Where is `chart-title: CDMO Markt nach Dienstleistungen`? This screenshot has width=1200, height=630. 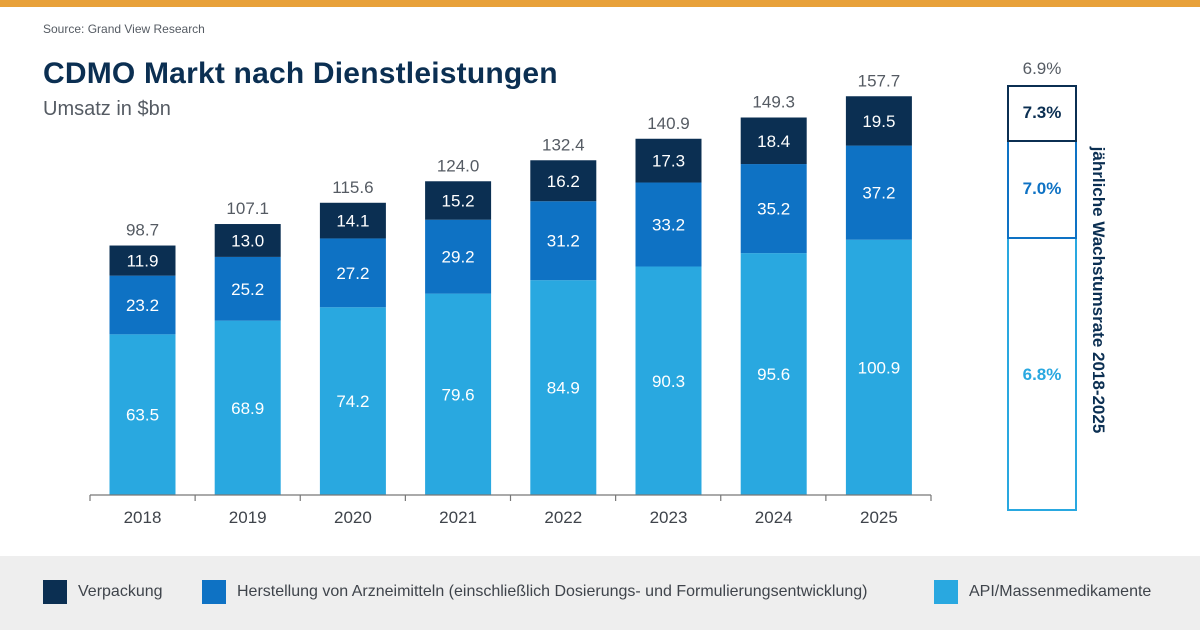 chart-title: CDMO Markt nach Dienstleistungen is located at coordinates (300, 73).